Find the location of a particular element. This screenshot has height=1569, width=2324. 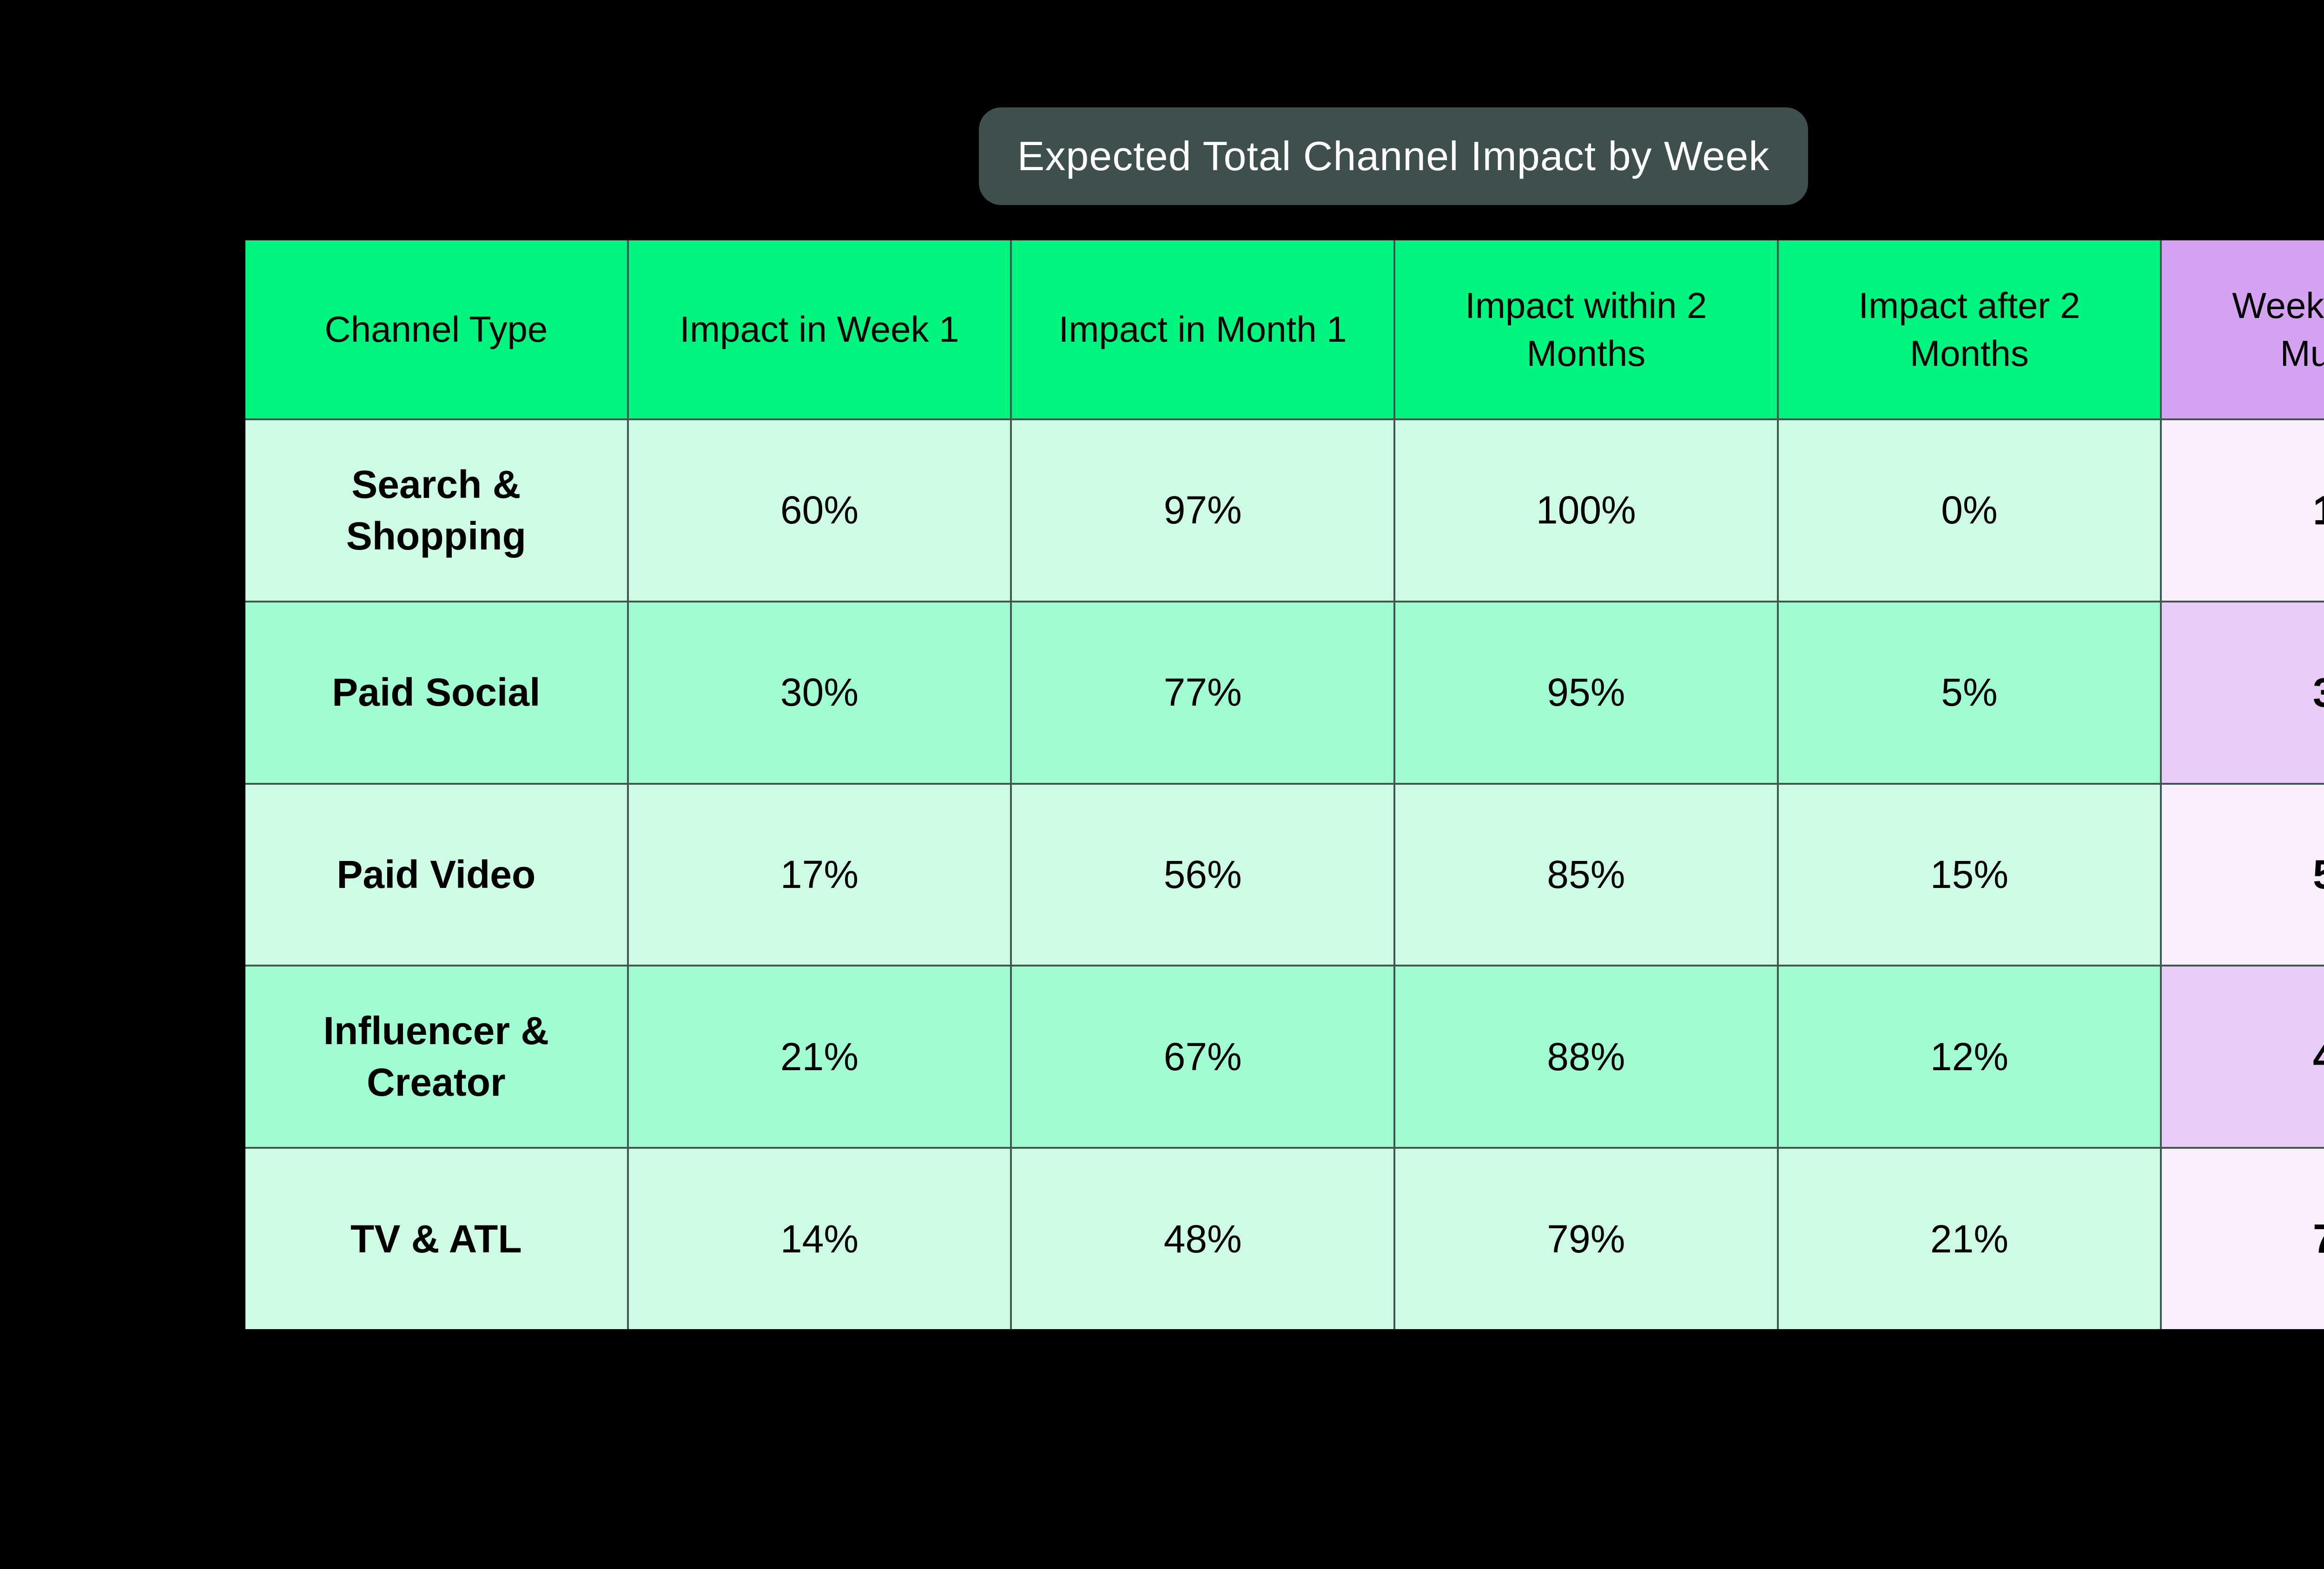

channel-cell: TV & ATL is located at coordinates (436, 1239).